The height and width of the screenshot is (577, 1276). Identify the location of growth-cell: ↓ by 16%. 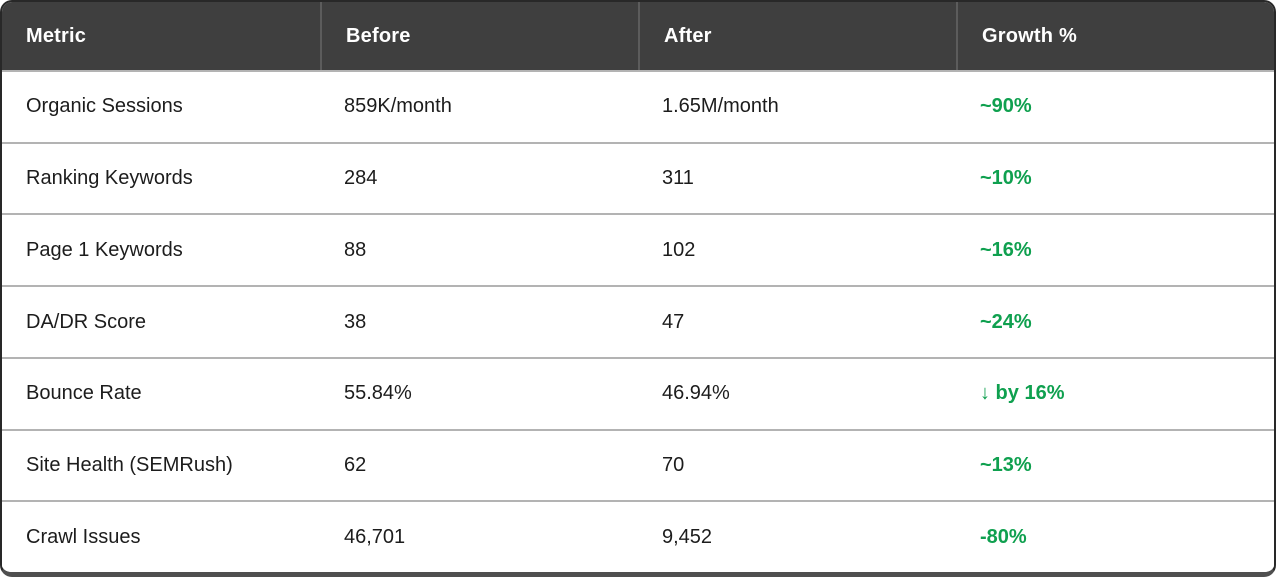
(1022, 393).